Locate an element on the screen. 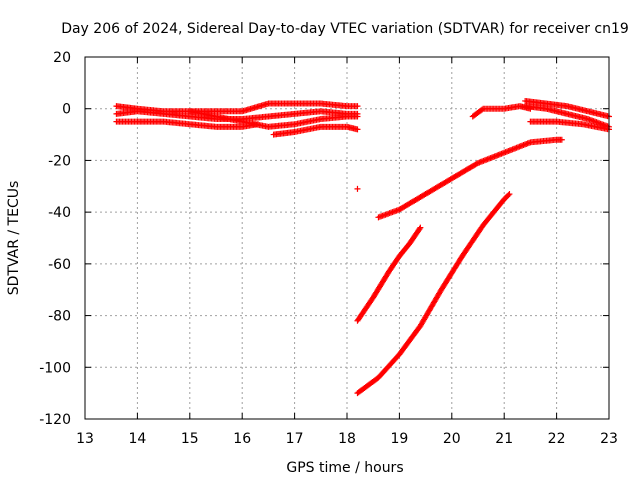  x-tick-label: 23 is located at coordinates (609, 439).